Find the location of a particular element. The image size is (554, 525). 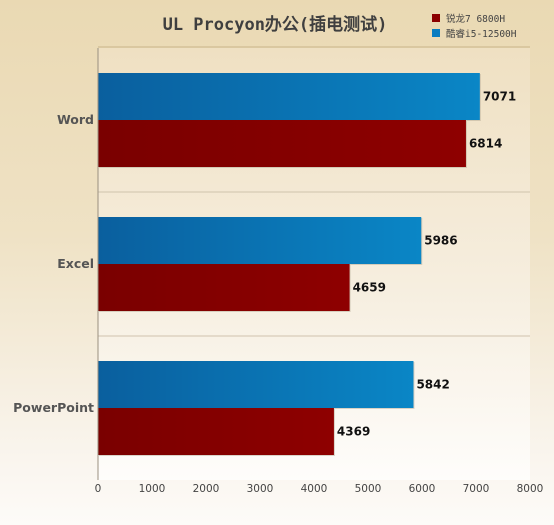

data-label-word-series-1: 6814 is located at coordinates (485, 144).